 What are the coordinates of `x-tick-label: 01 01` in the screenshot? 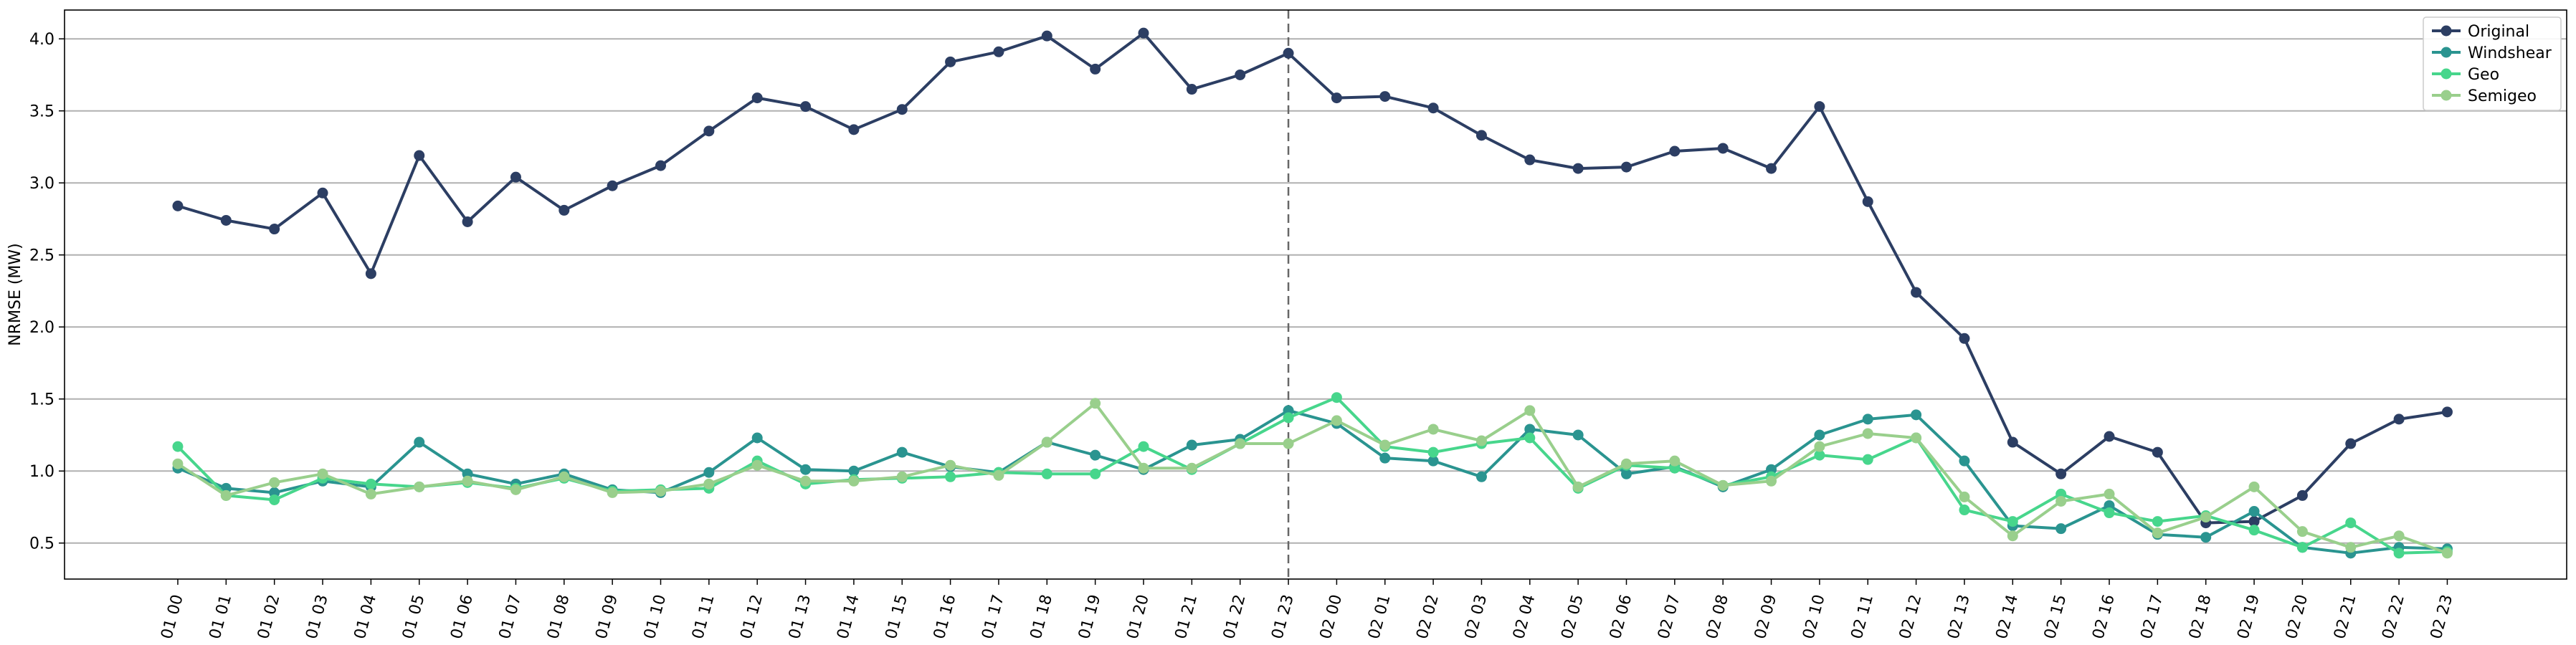 It's located at (221, 617).